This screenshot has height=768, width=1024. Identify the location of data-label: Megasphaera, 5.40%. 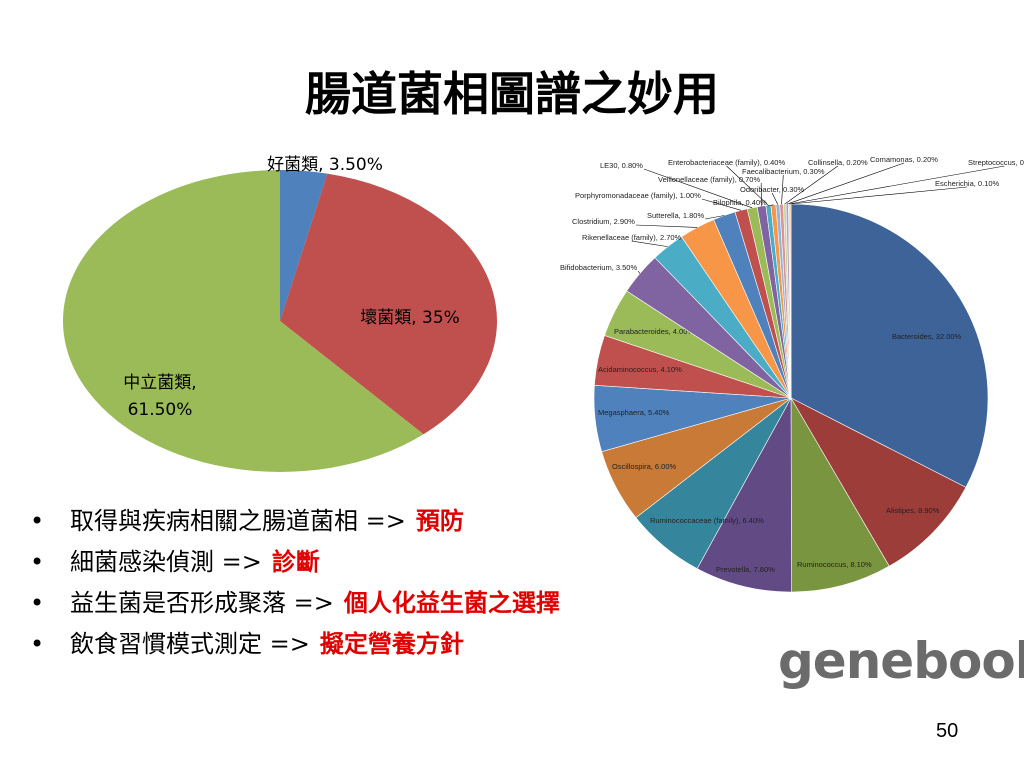
(634, 412).